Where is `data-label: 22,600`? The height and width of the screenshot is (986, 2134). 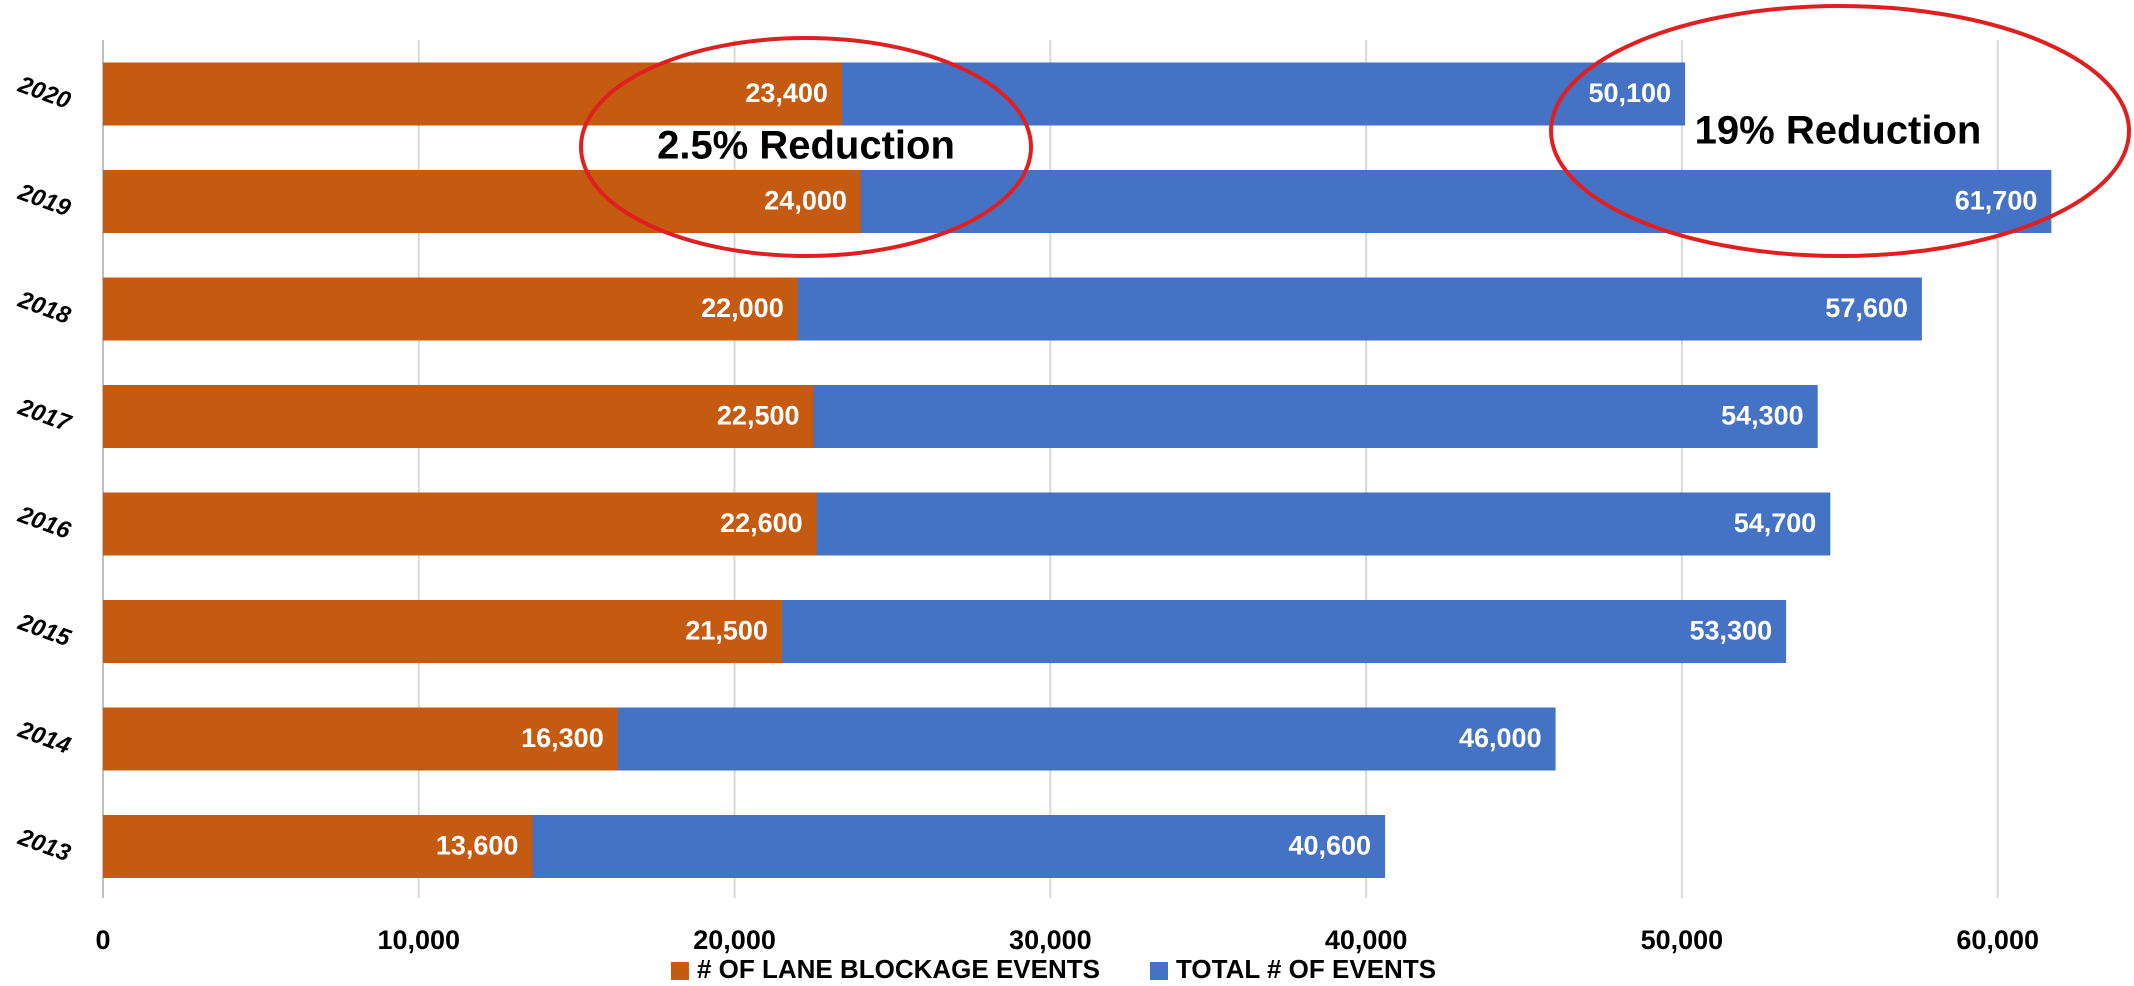 data-label: 22,600 is located at coordinates (761, 523).